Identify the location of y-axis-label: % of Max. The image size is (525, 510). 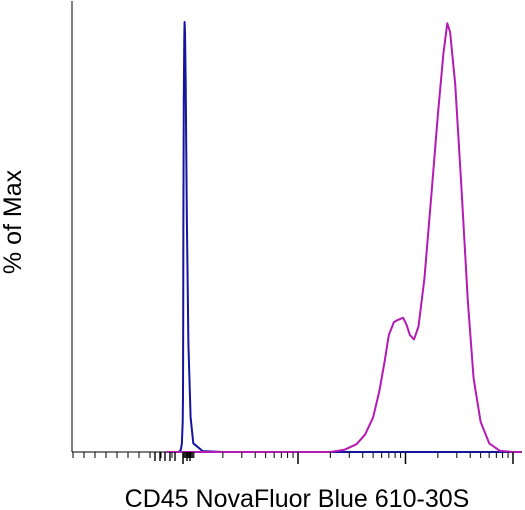
(13, 221).